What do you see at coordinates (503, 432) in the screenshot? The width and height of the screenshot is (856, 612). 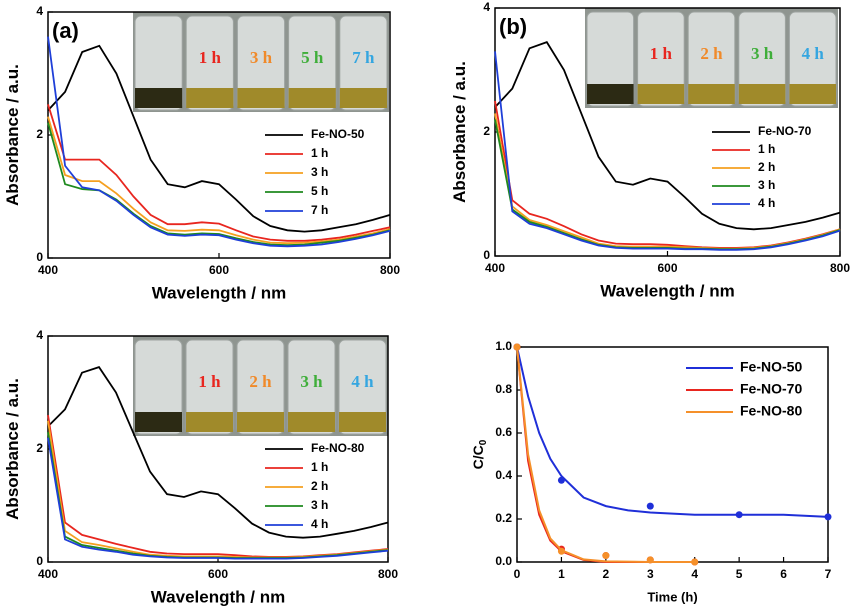 I see `y-tick-label: 0.6` at bounding box center [503, 432].